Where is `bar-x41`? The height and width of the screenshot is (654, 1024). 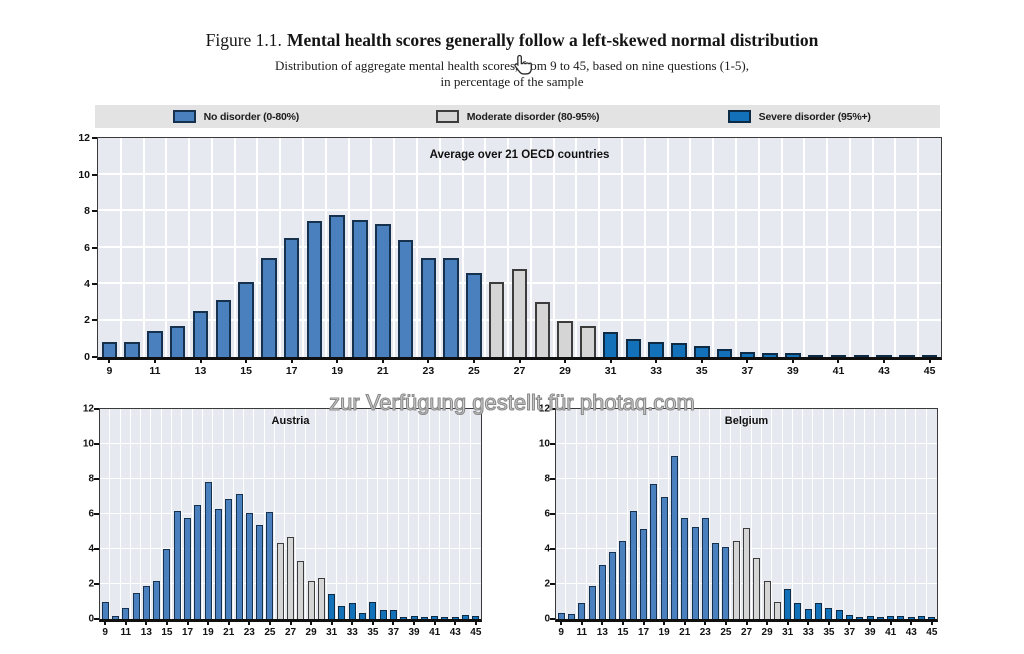
bar-x41 is located at coordinates (838, 356).